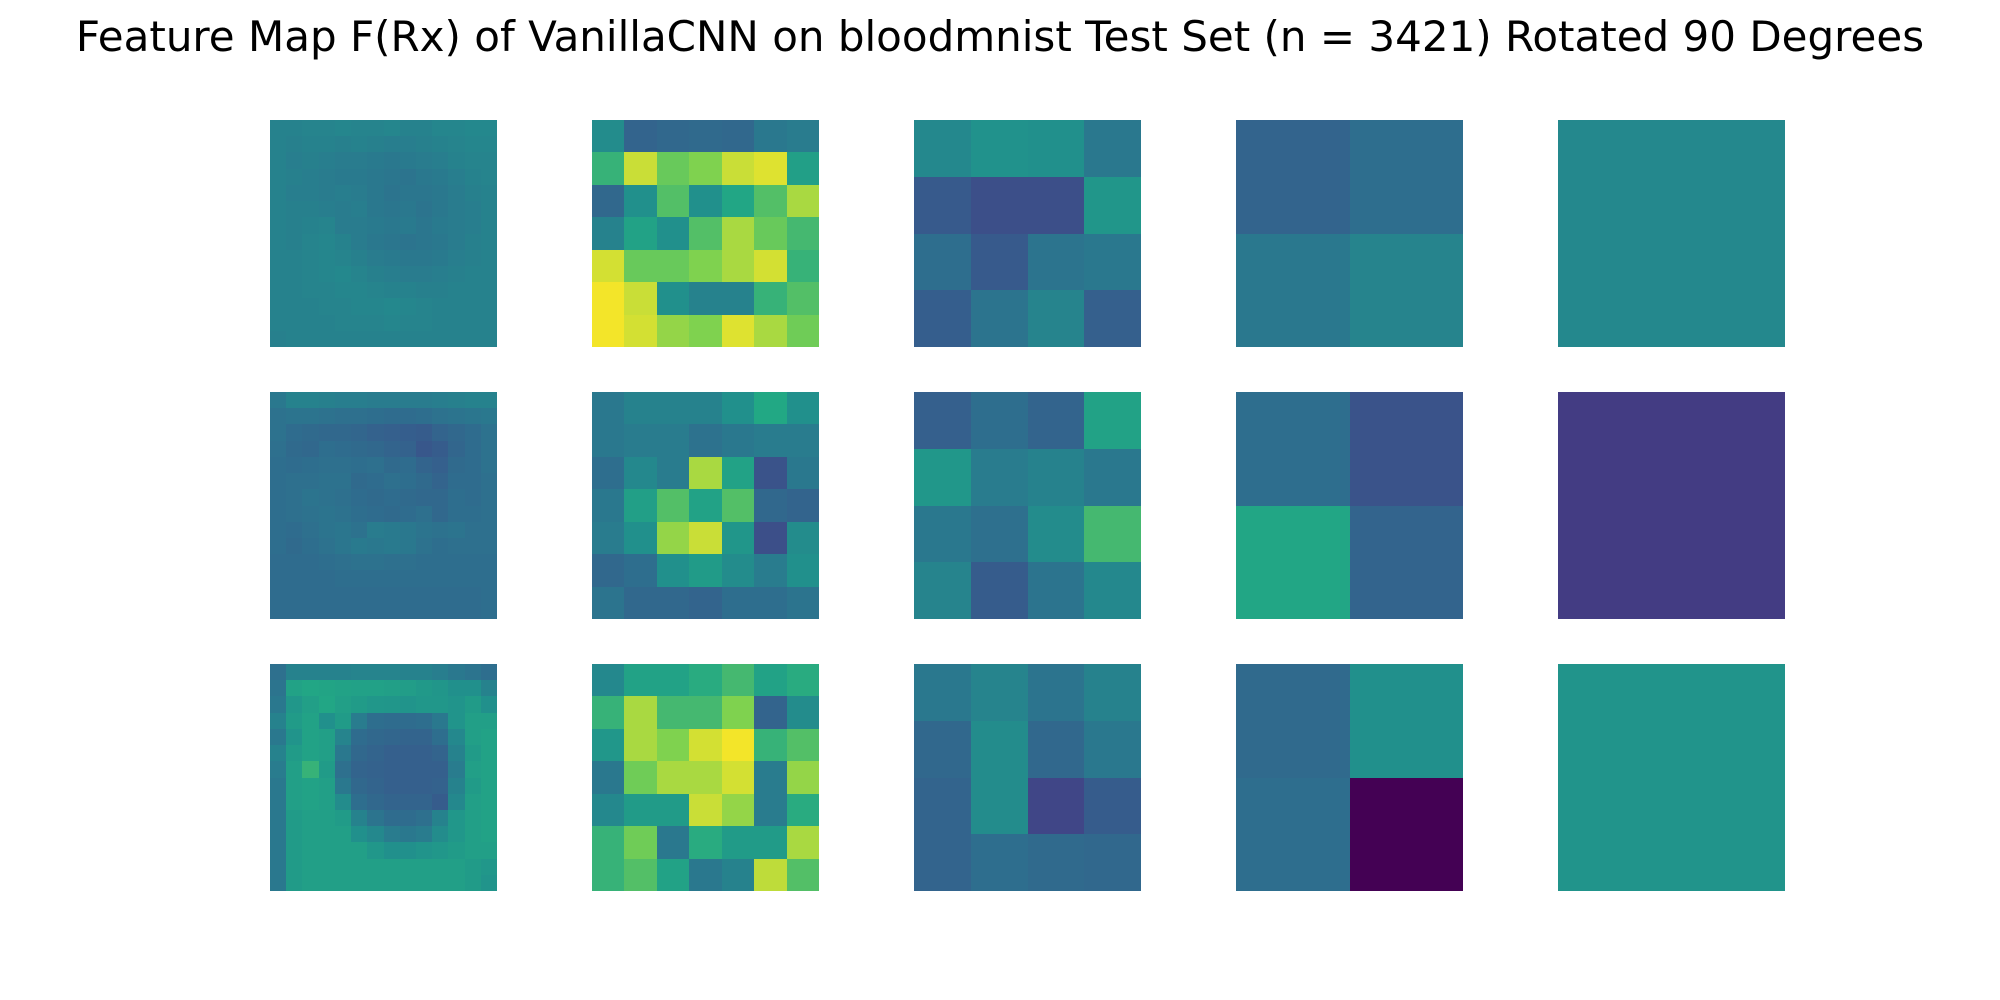 The image size is (2000, 1000). I want to click on feature-map-panel-r1-c3, so click(1349, 505).